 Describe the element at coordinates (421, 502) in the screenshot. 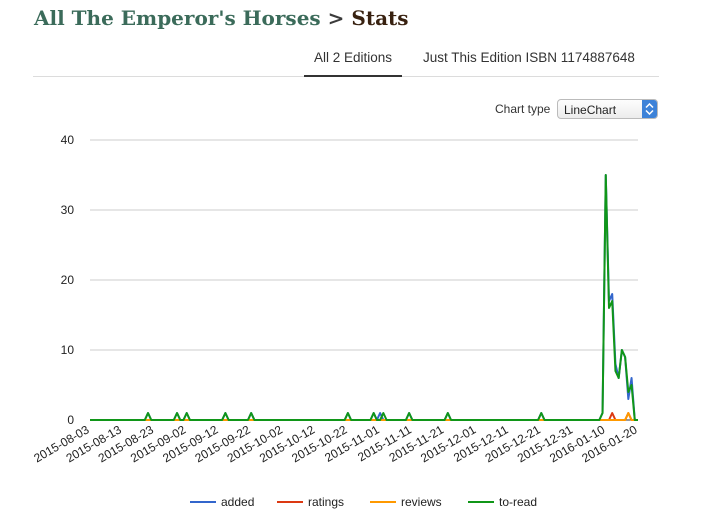

I see `legend-label: reviews` at that location.